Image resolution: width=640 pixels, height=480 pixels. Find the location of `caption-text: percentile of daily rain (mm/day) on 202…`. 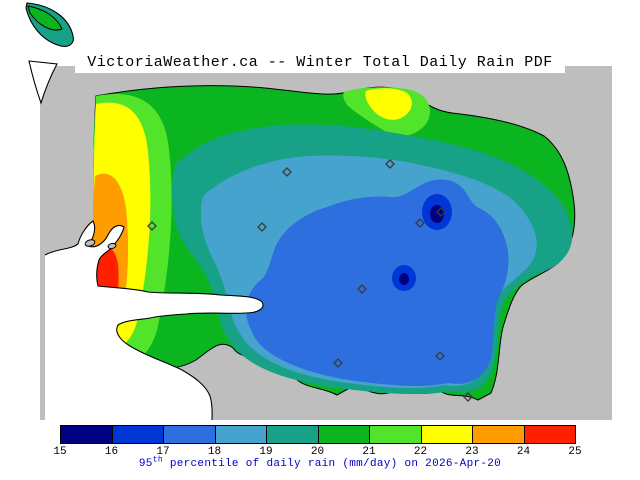

caption-text: percentile of daily rain (mm/day) on 202… is located at coordinates (332, 464).